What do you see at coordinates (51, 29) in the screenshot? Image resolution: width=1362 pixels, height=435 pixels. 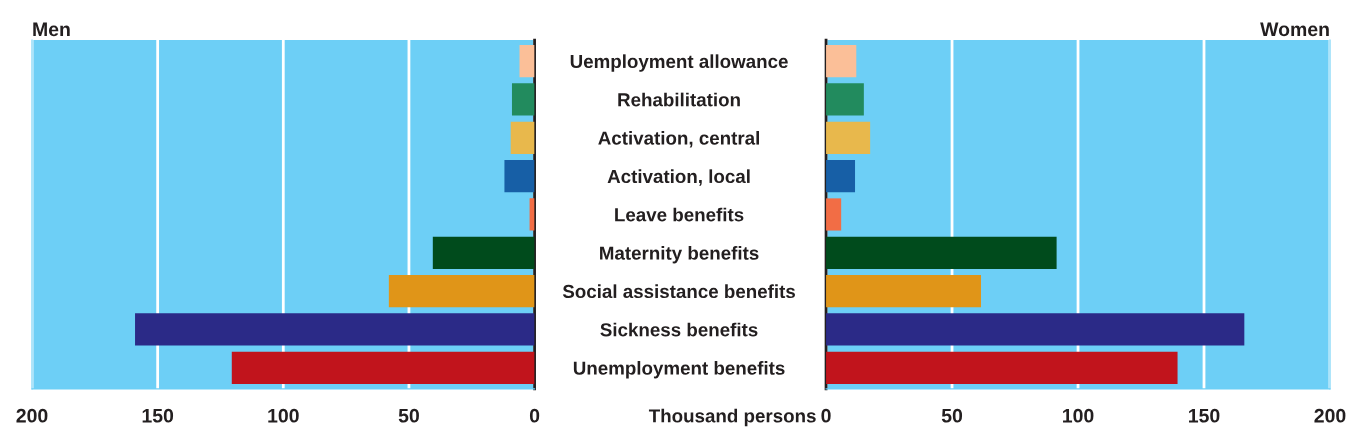 I see `chart-title: Men` at bounding box center [51, 29].